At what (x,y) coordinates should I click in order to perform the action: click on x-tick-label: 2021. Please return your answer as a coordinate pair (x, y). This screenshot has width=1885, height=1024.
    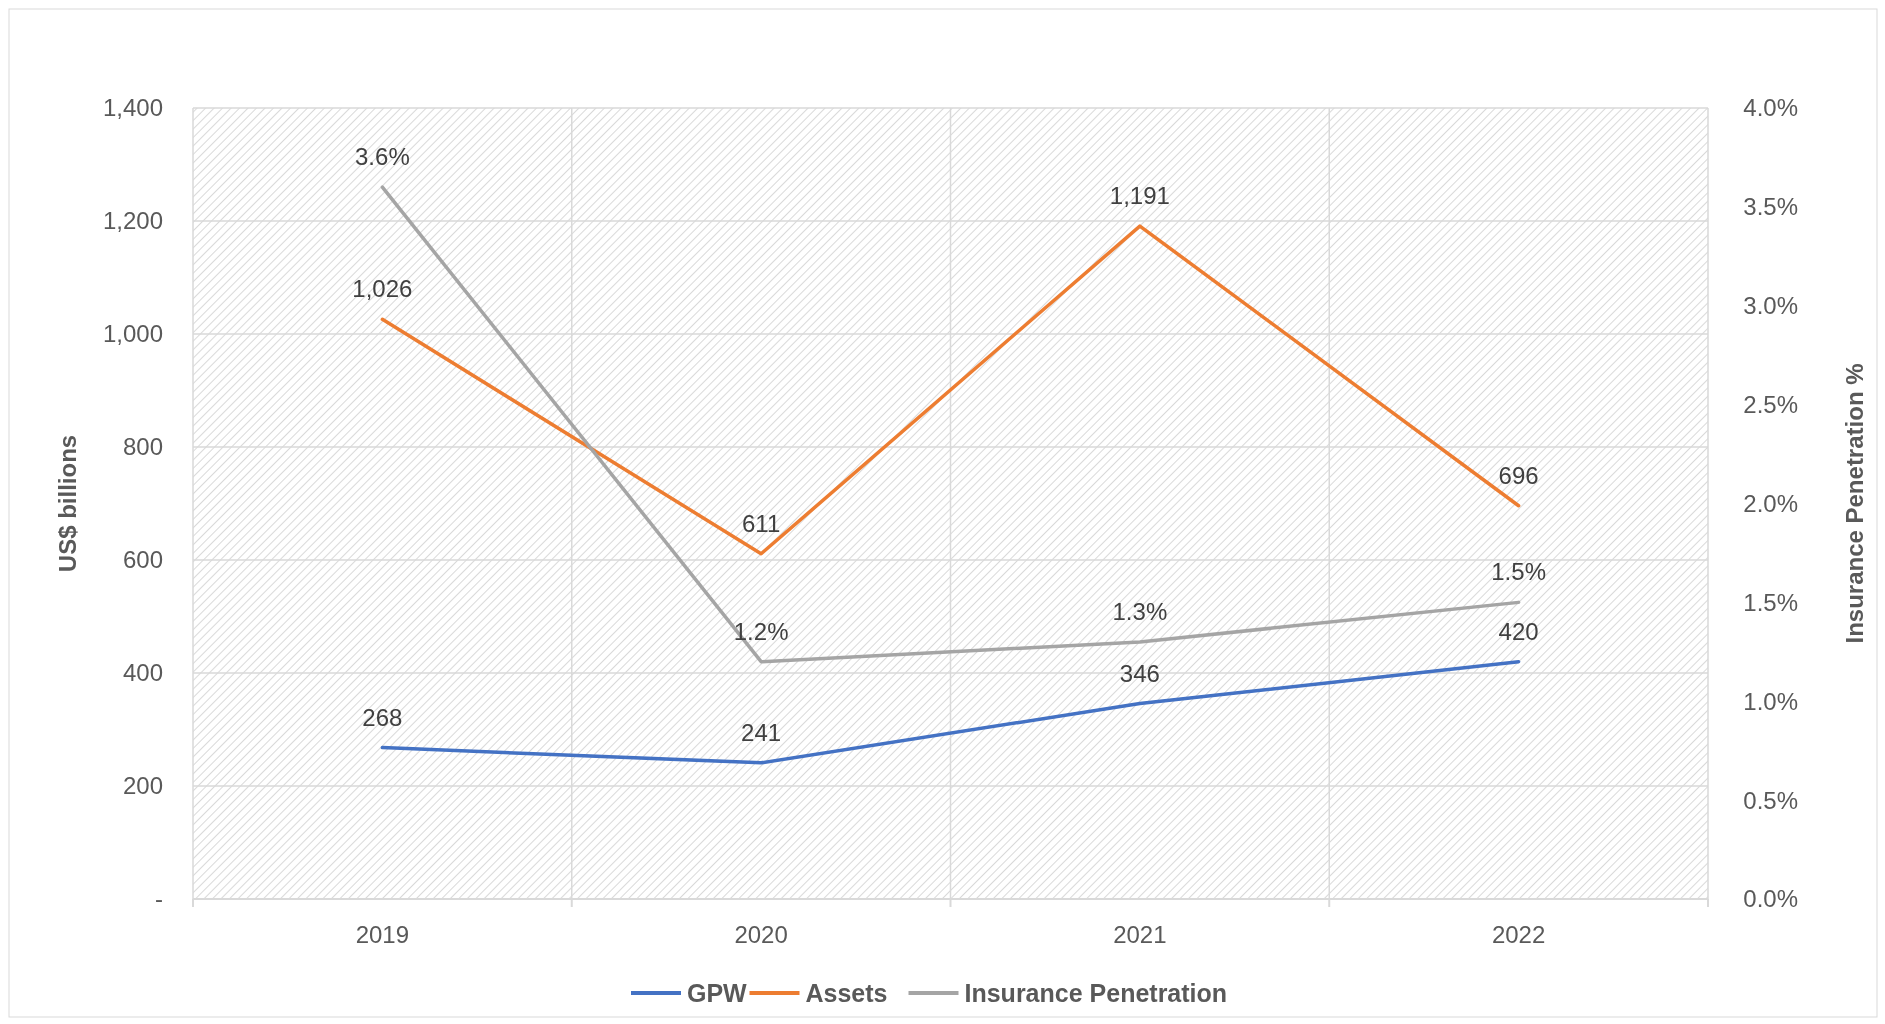
    Looking at the image, I should click on (1140, 934).